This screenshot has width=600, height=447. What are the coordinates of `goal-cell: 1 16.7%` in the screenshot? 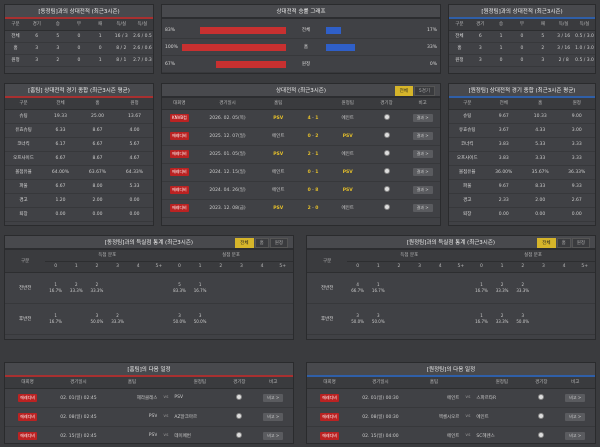 It's located at (481, 319).